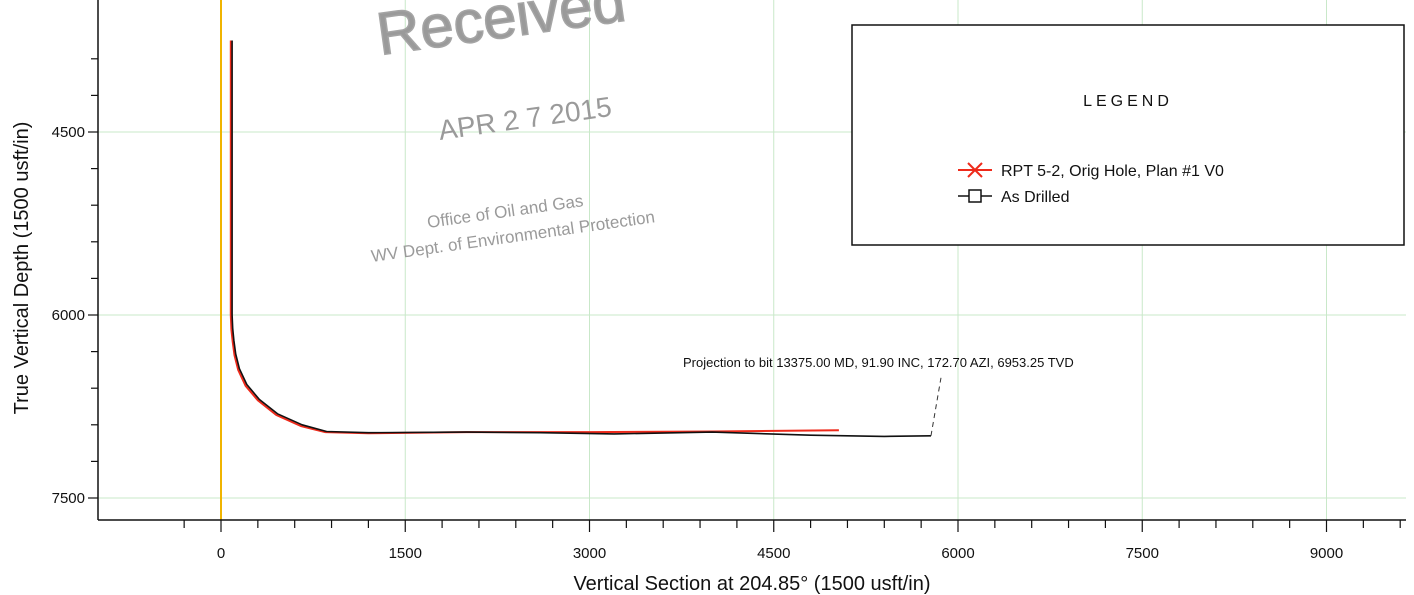  I want to click on x-tick-label: 9000, so click(1326, 553).